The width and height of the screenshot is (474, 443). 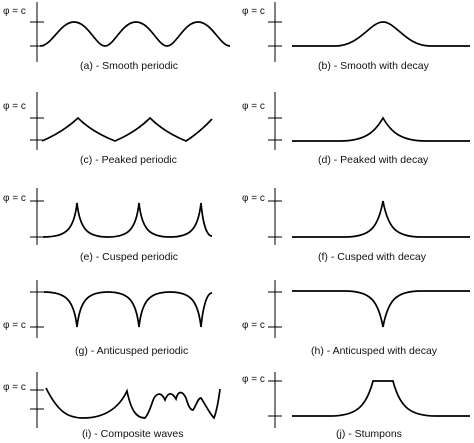 I want to click on panel-h, so click(x=369, y=309).